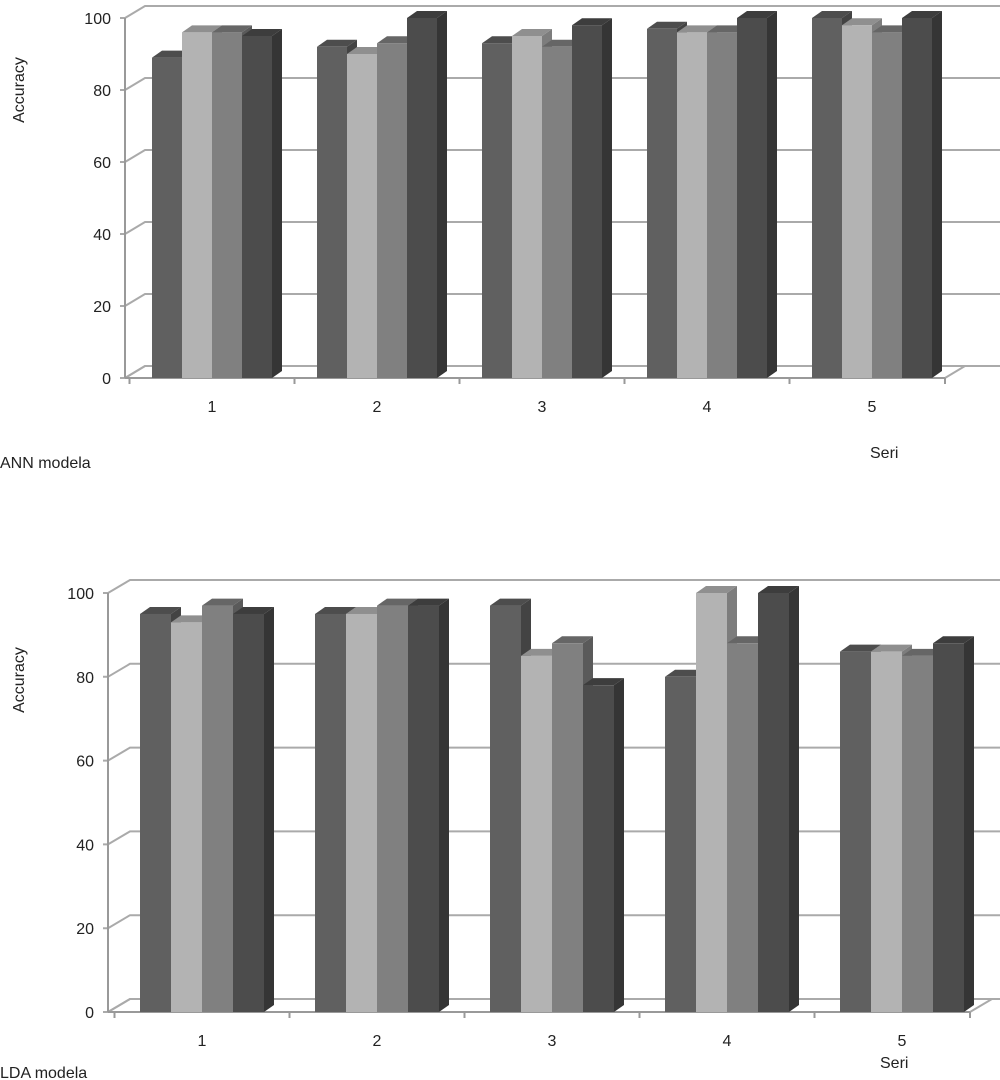  What do you see at coordinates (102, 163) in the screenshot?
I see `y-tick-label: 60` at bounding box center [102, 163].